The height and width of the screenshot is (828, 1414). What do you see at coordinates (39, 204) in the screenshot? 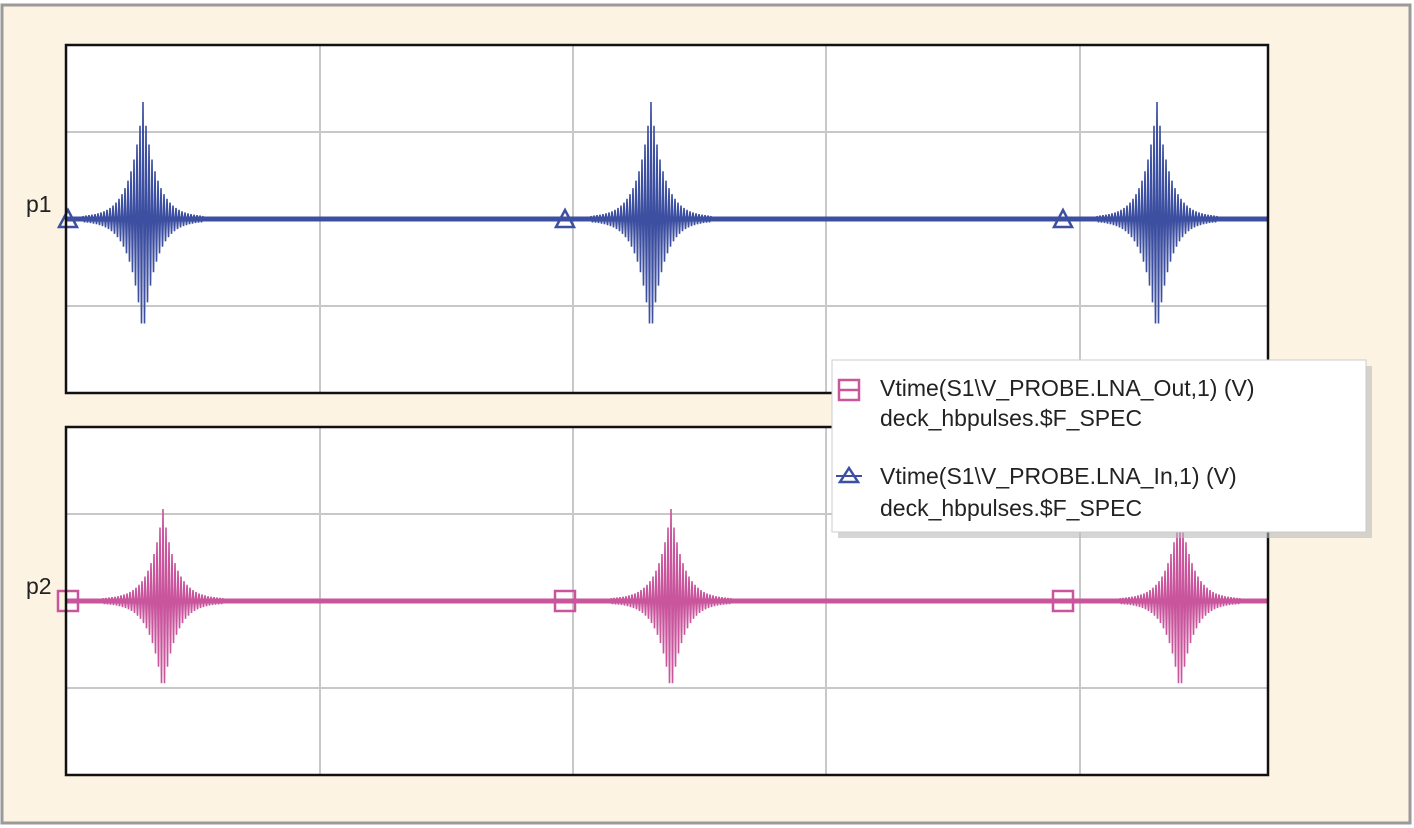
I see `panel-label: p1` at bounding box center [39, 204].